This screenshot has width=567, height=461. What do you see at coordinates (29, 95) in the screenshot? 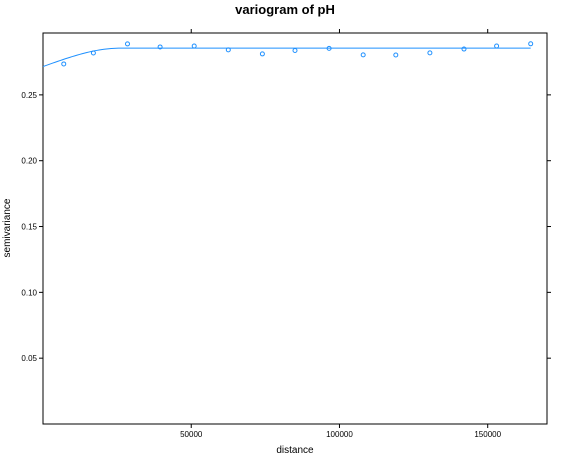
I see `y-tick-label: 0.25` at bounding box center [29, 95].